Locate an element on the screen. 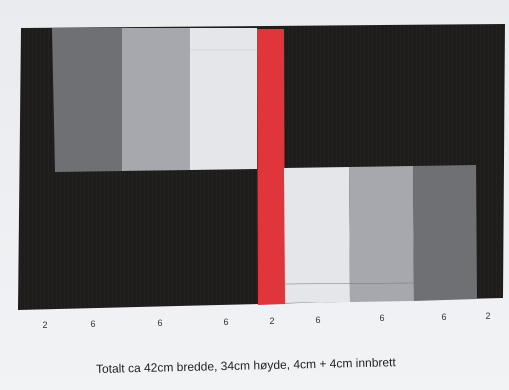  bottom-block-gray-light is located at coordinates (317, 235).